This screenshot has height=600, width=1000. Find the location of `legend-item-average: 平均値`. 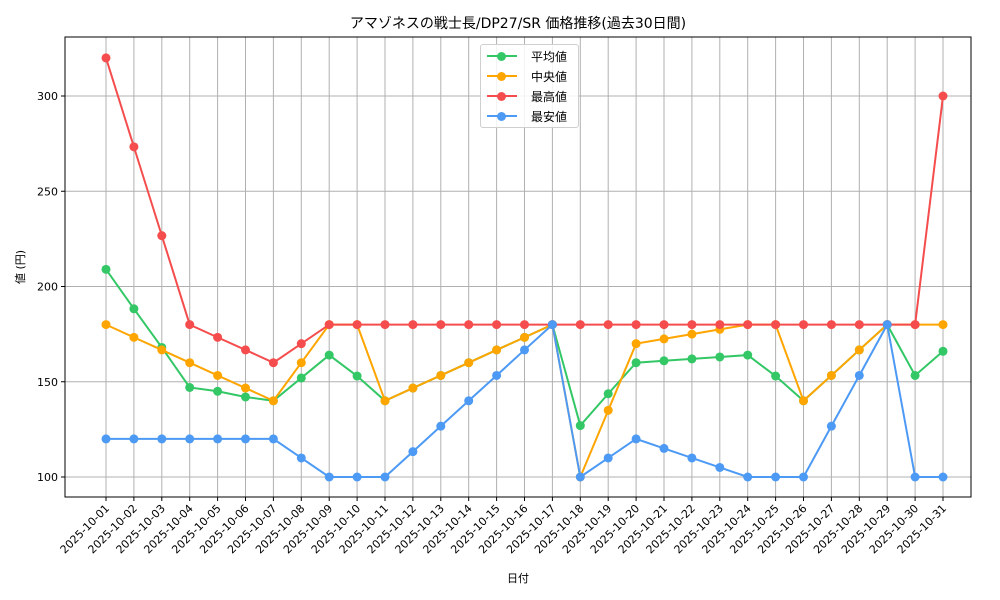

legend-item-average: 平均値 is located at coordinates (527, 56).